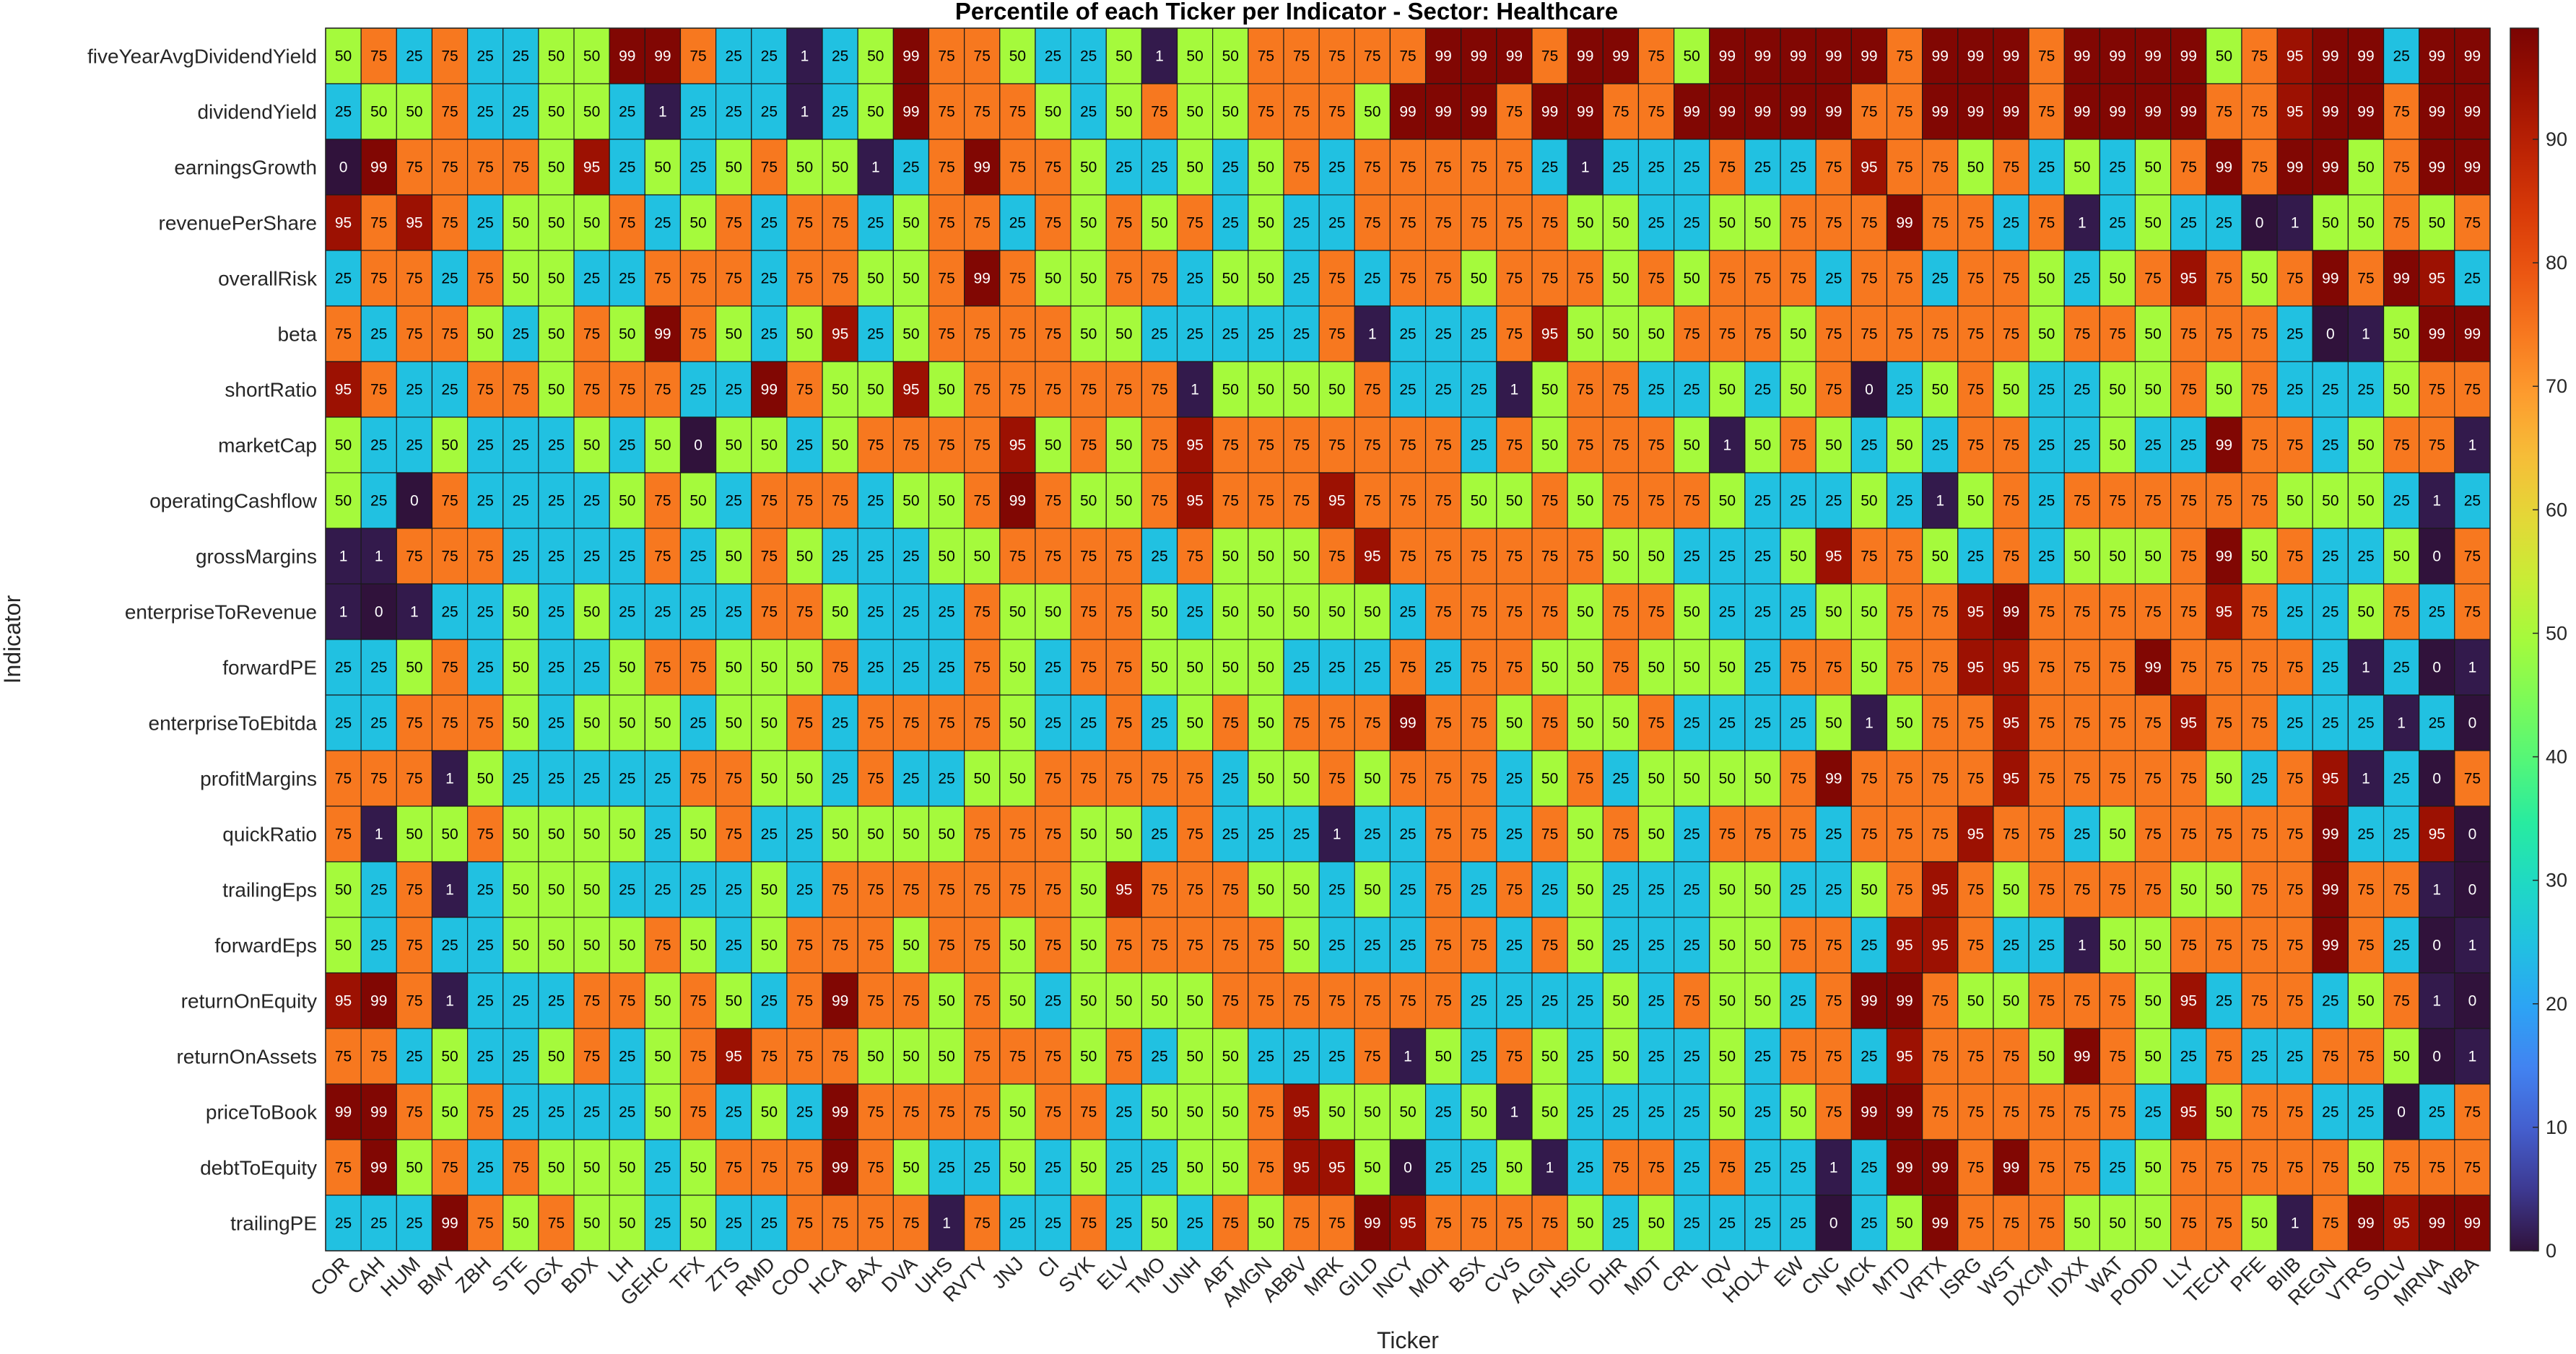 The image size is (2576, 1354). I want to click on x-tick-label: CRL, so click(1680, 1275).